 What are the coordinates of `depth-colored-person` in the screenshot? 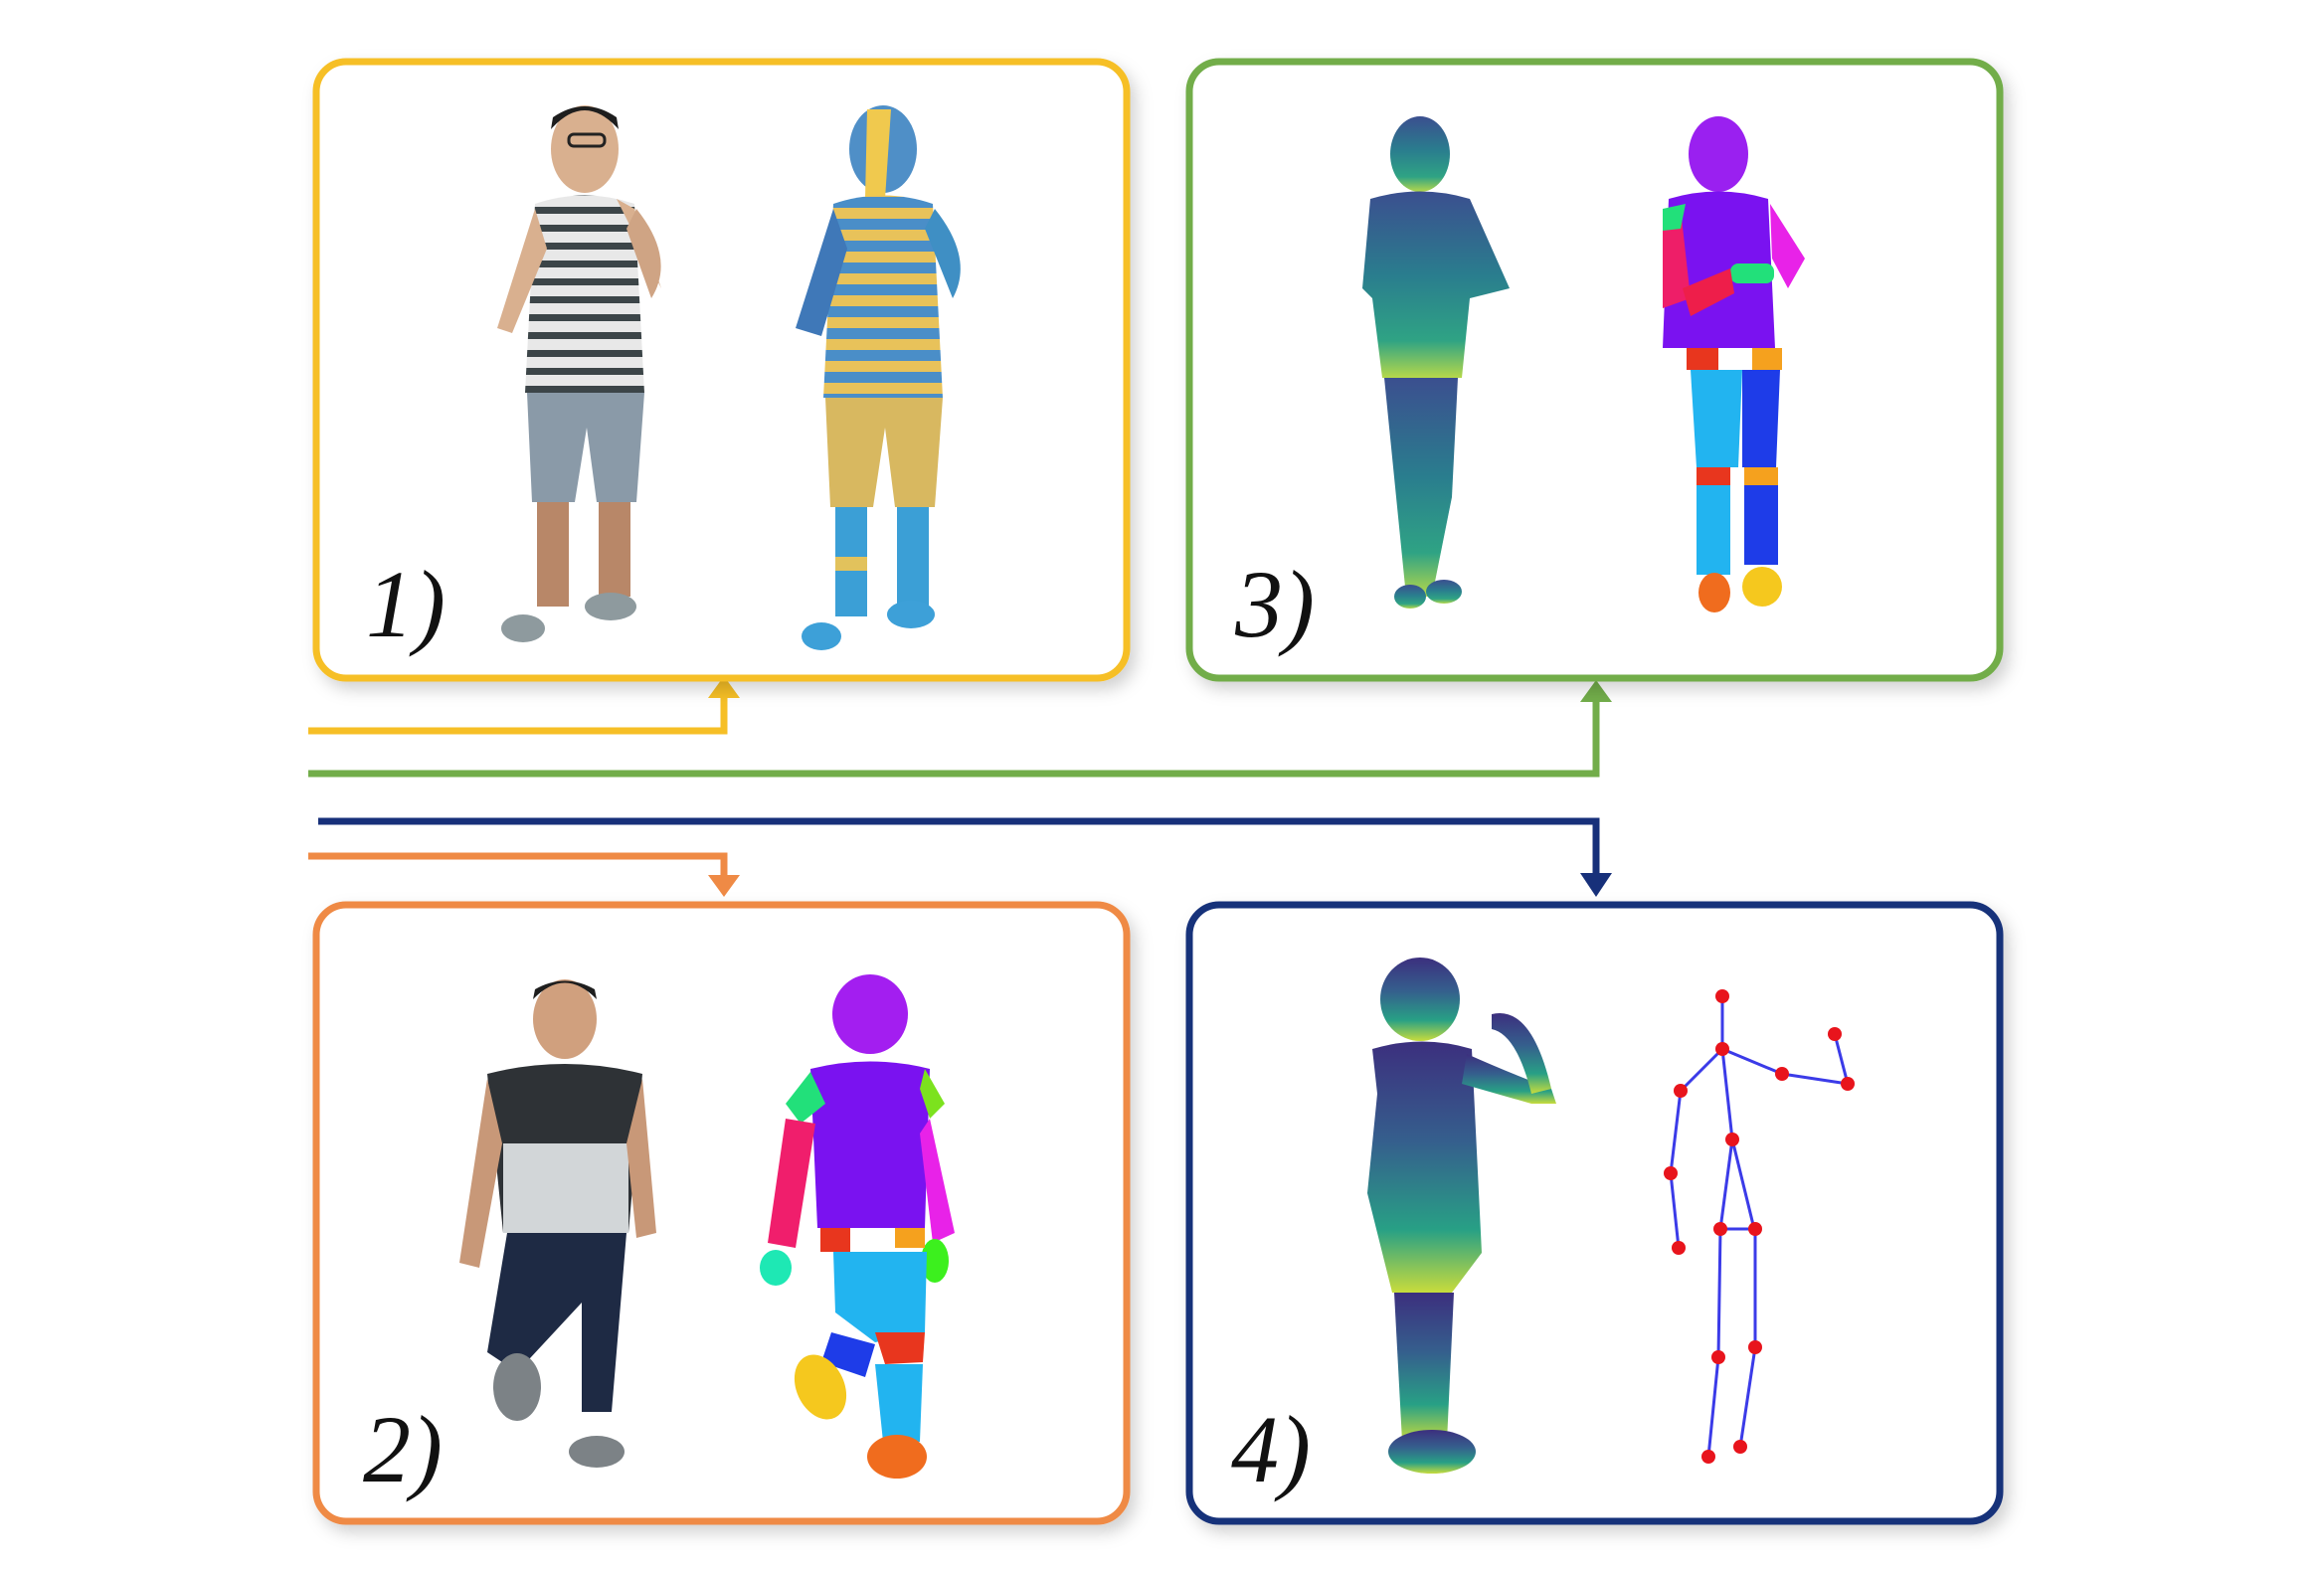 It's located at (878, 377).